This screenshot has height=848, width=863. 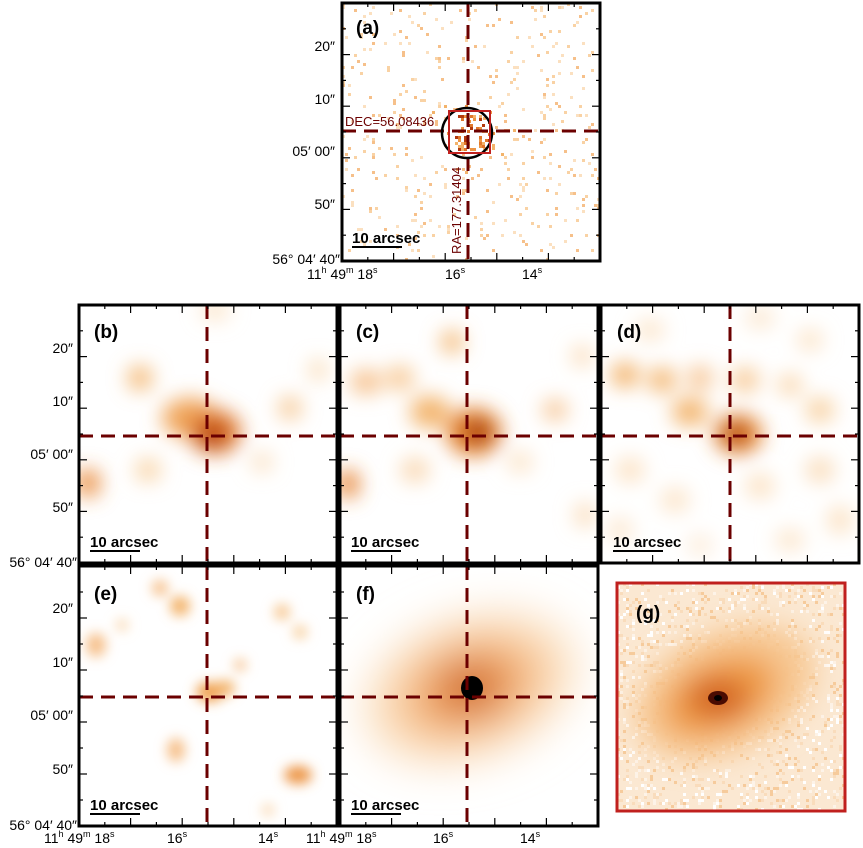 I want to click on y-tick-label: 20″, so click(x=324, y=46).